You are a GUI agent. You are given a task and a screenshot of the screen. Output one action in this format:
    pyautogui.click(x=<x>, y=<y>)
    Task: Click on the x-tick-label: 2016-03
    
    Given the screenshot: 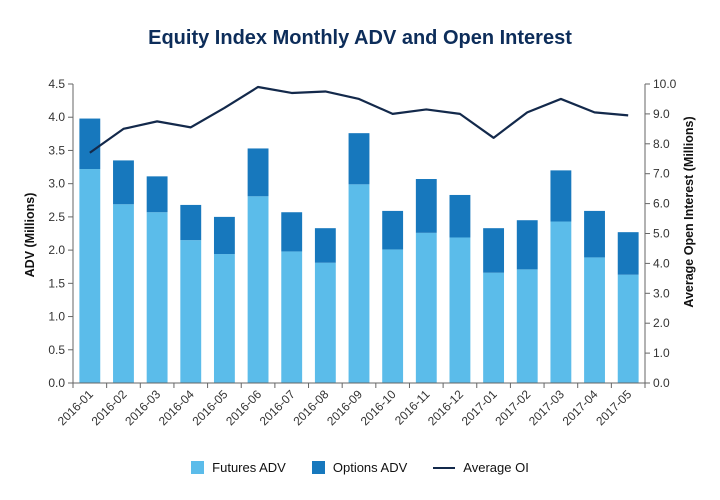 What is the action you would take?
    pyautogui.click(x=142, y=407)
    